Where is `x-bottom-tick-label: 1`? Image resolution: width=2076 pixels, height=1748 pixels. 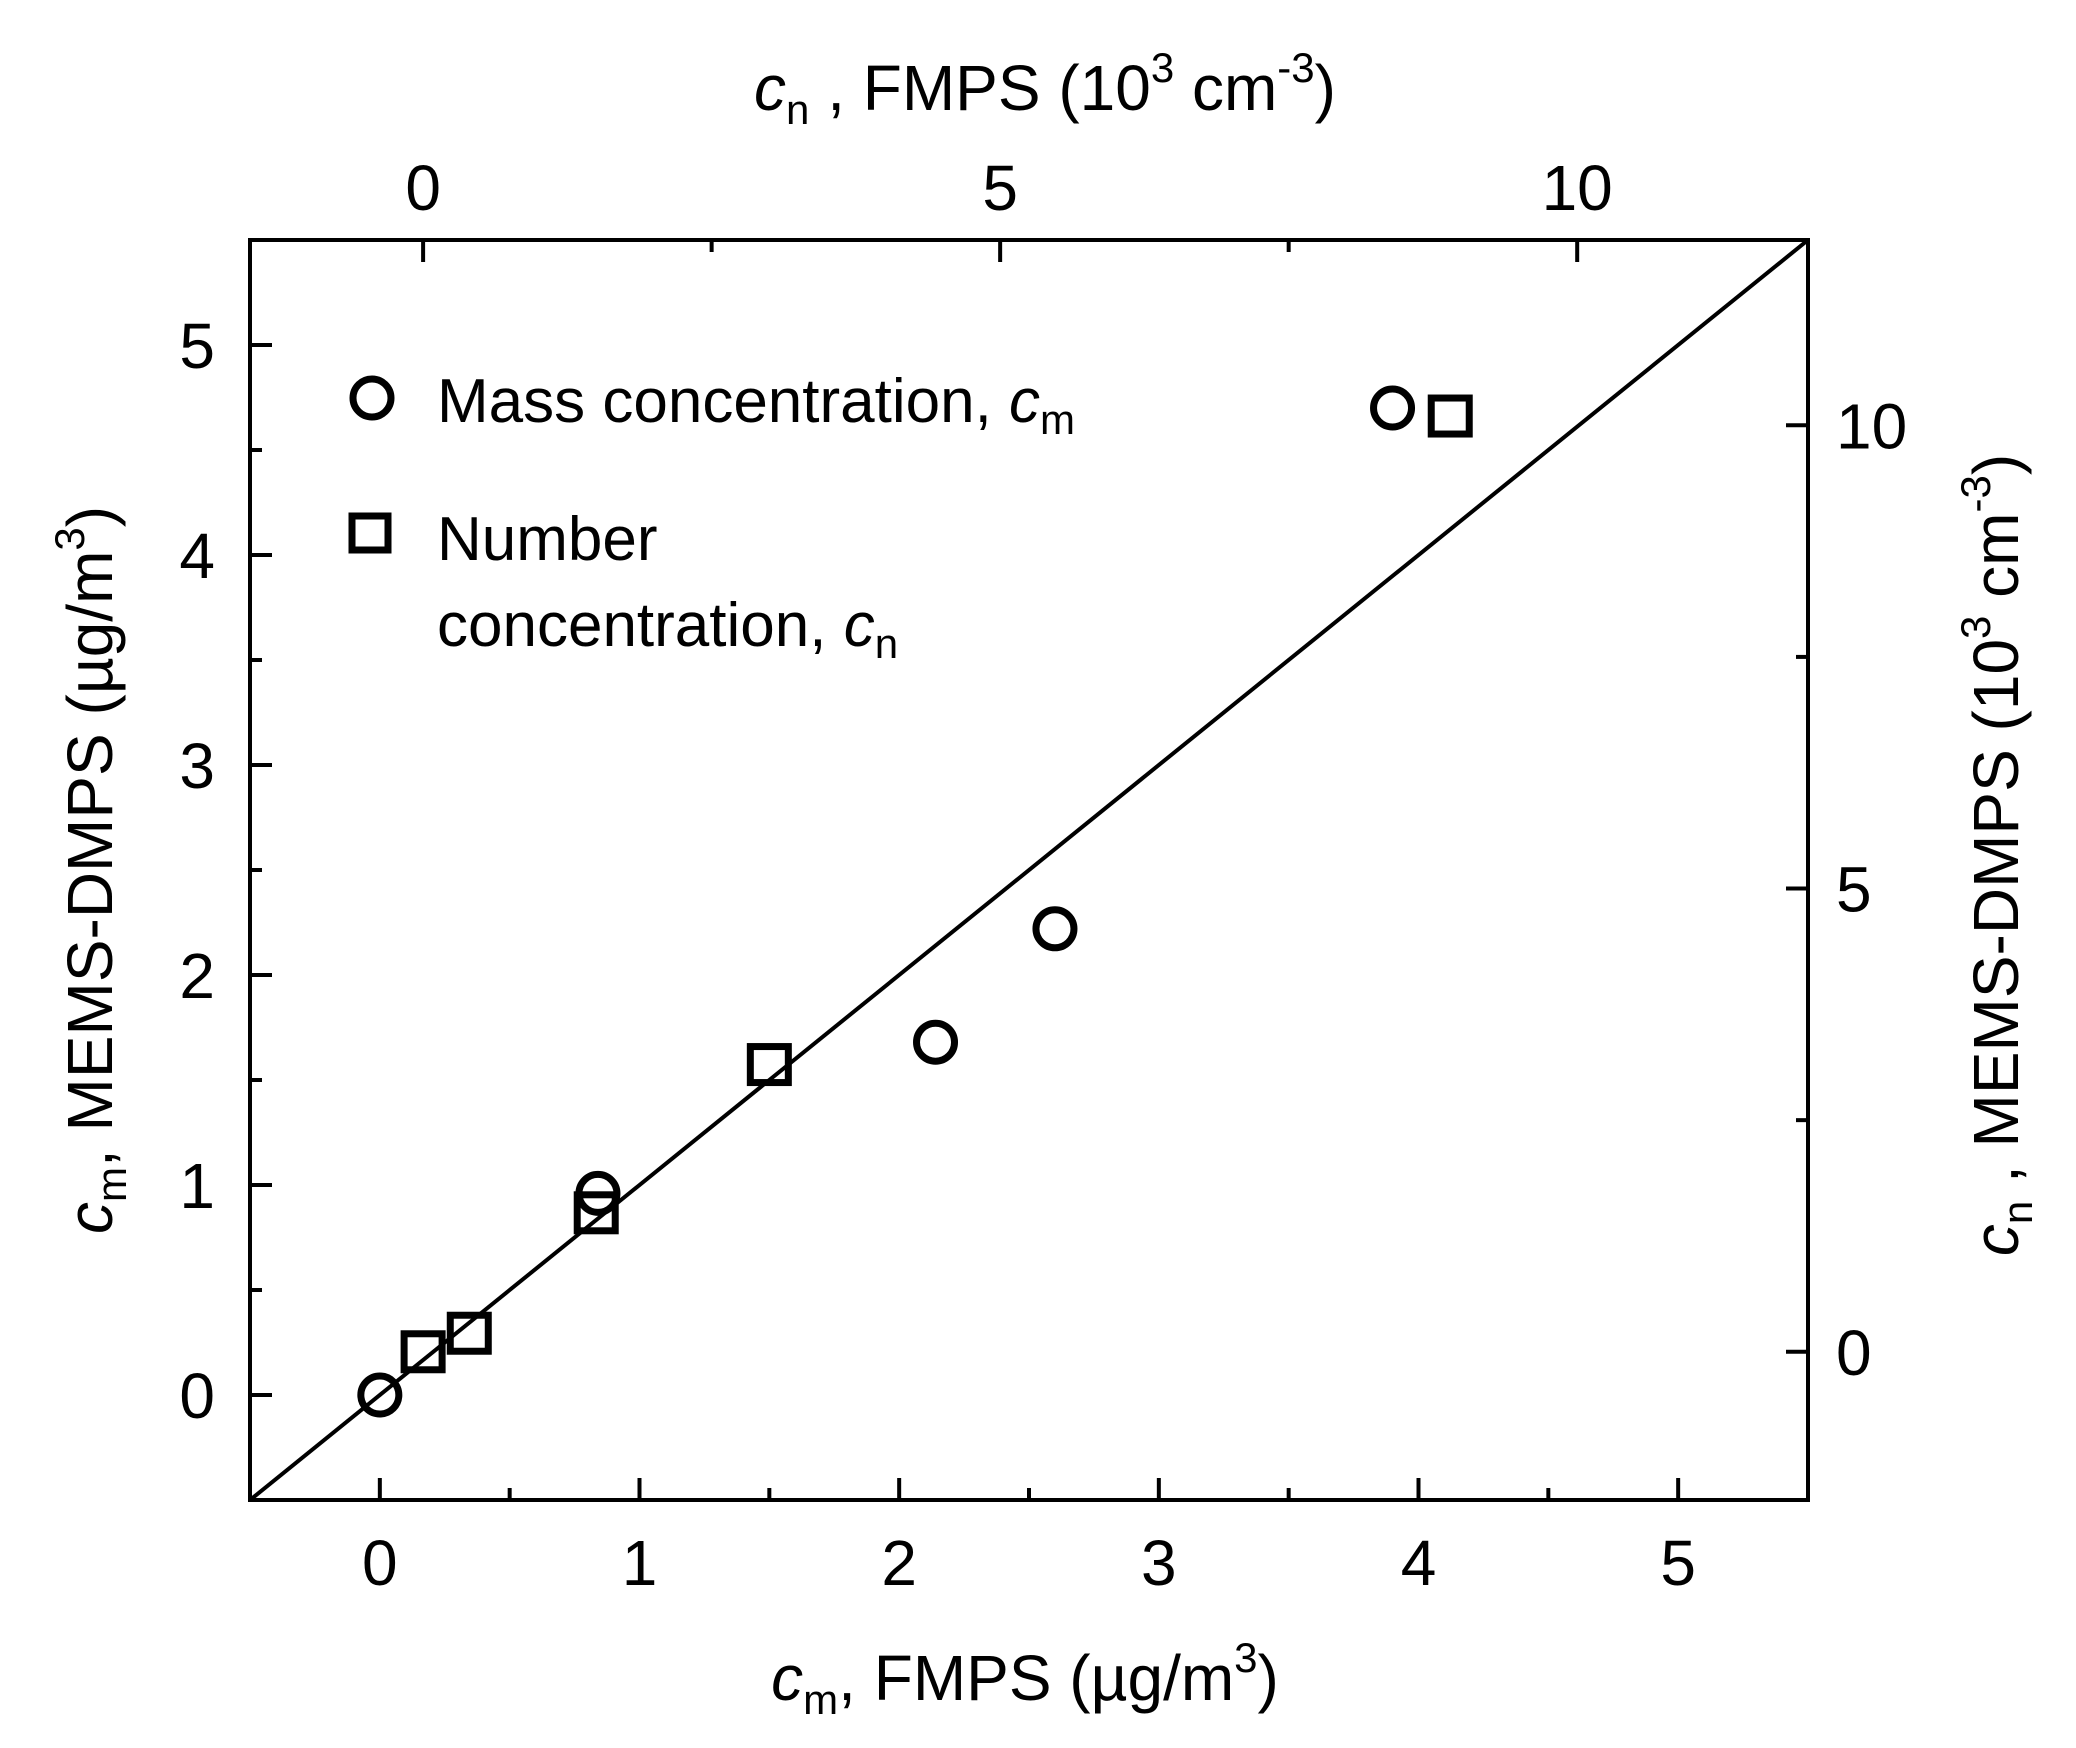 x-bottom-tick-label: 1 is located at coordinates (640, 1563).